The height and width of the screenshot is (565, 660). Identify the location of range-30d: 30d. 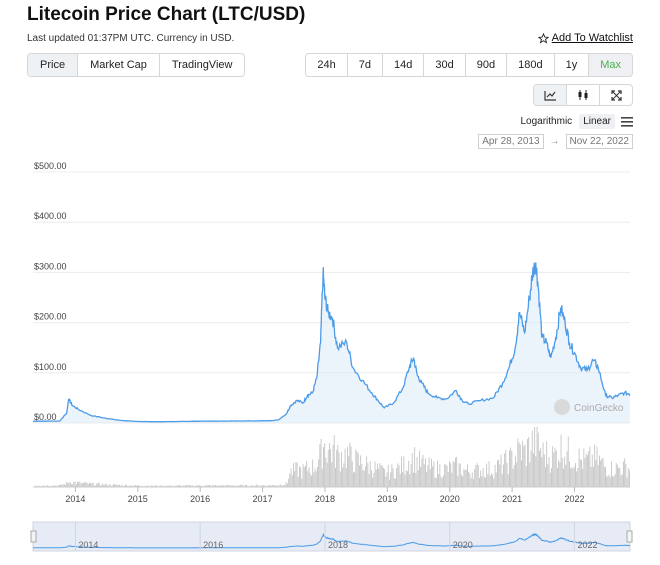
(445, 65).